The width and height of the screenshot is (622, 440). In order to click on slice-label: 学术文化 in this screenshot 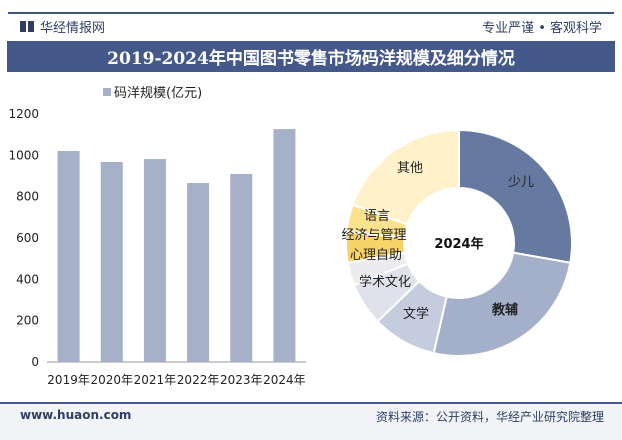, I will do `click(385, 282)`.